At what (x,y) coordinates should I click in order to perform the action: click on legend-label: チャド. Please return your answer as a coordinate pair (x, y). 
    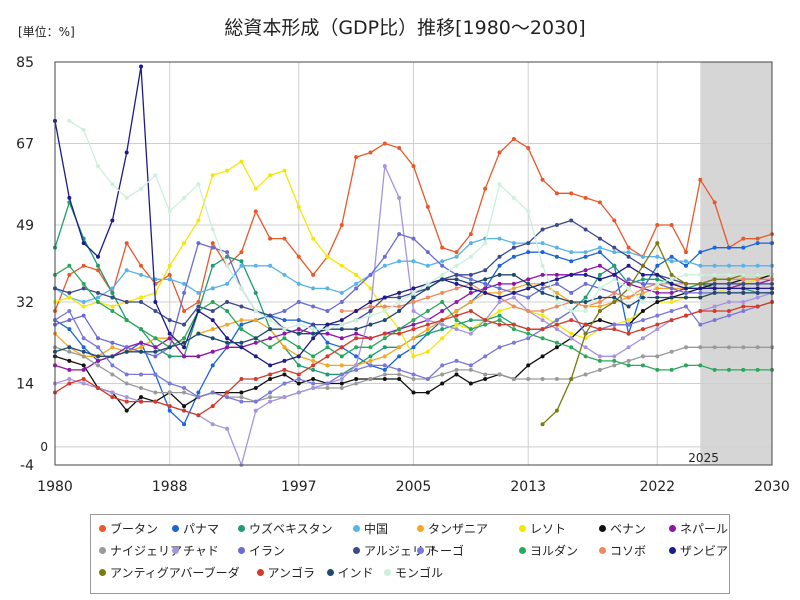
    Looking at the image, I should click on (201, 551).